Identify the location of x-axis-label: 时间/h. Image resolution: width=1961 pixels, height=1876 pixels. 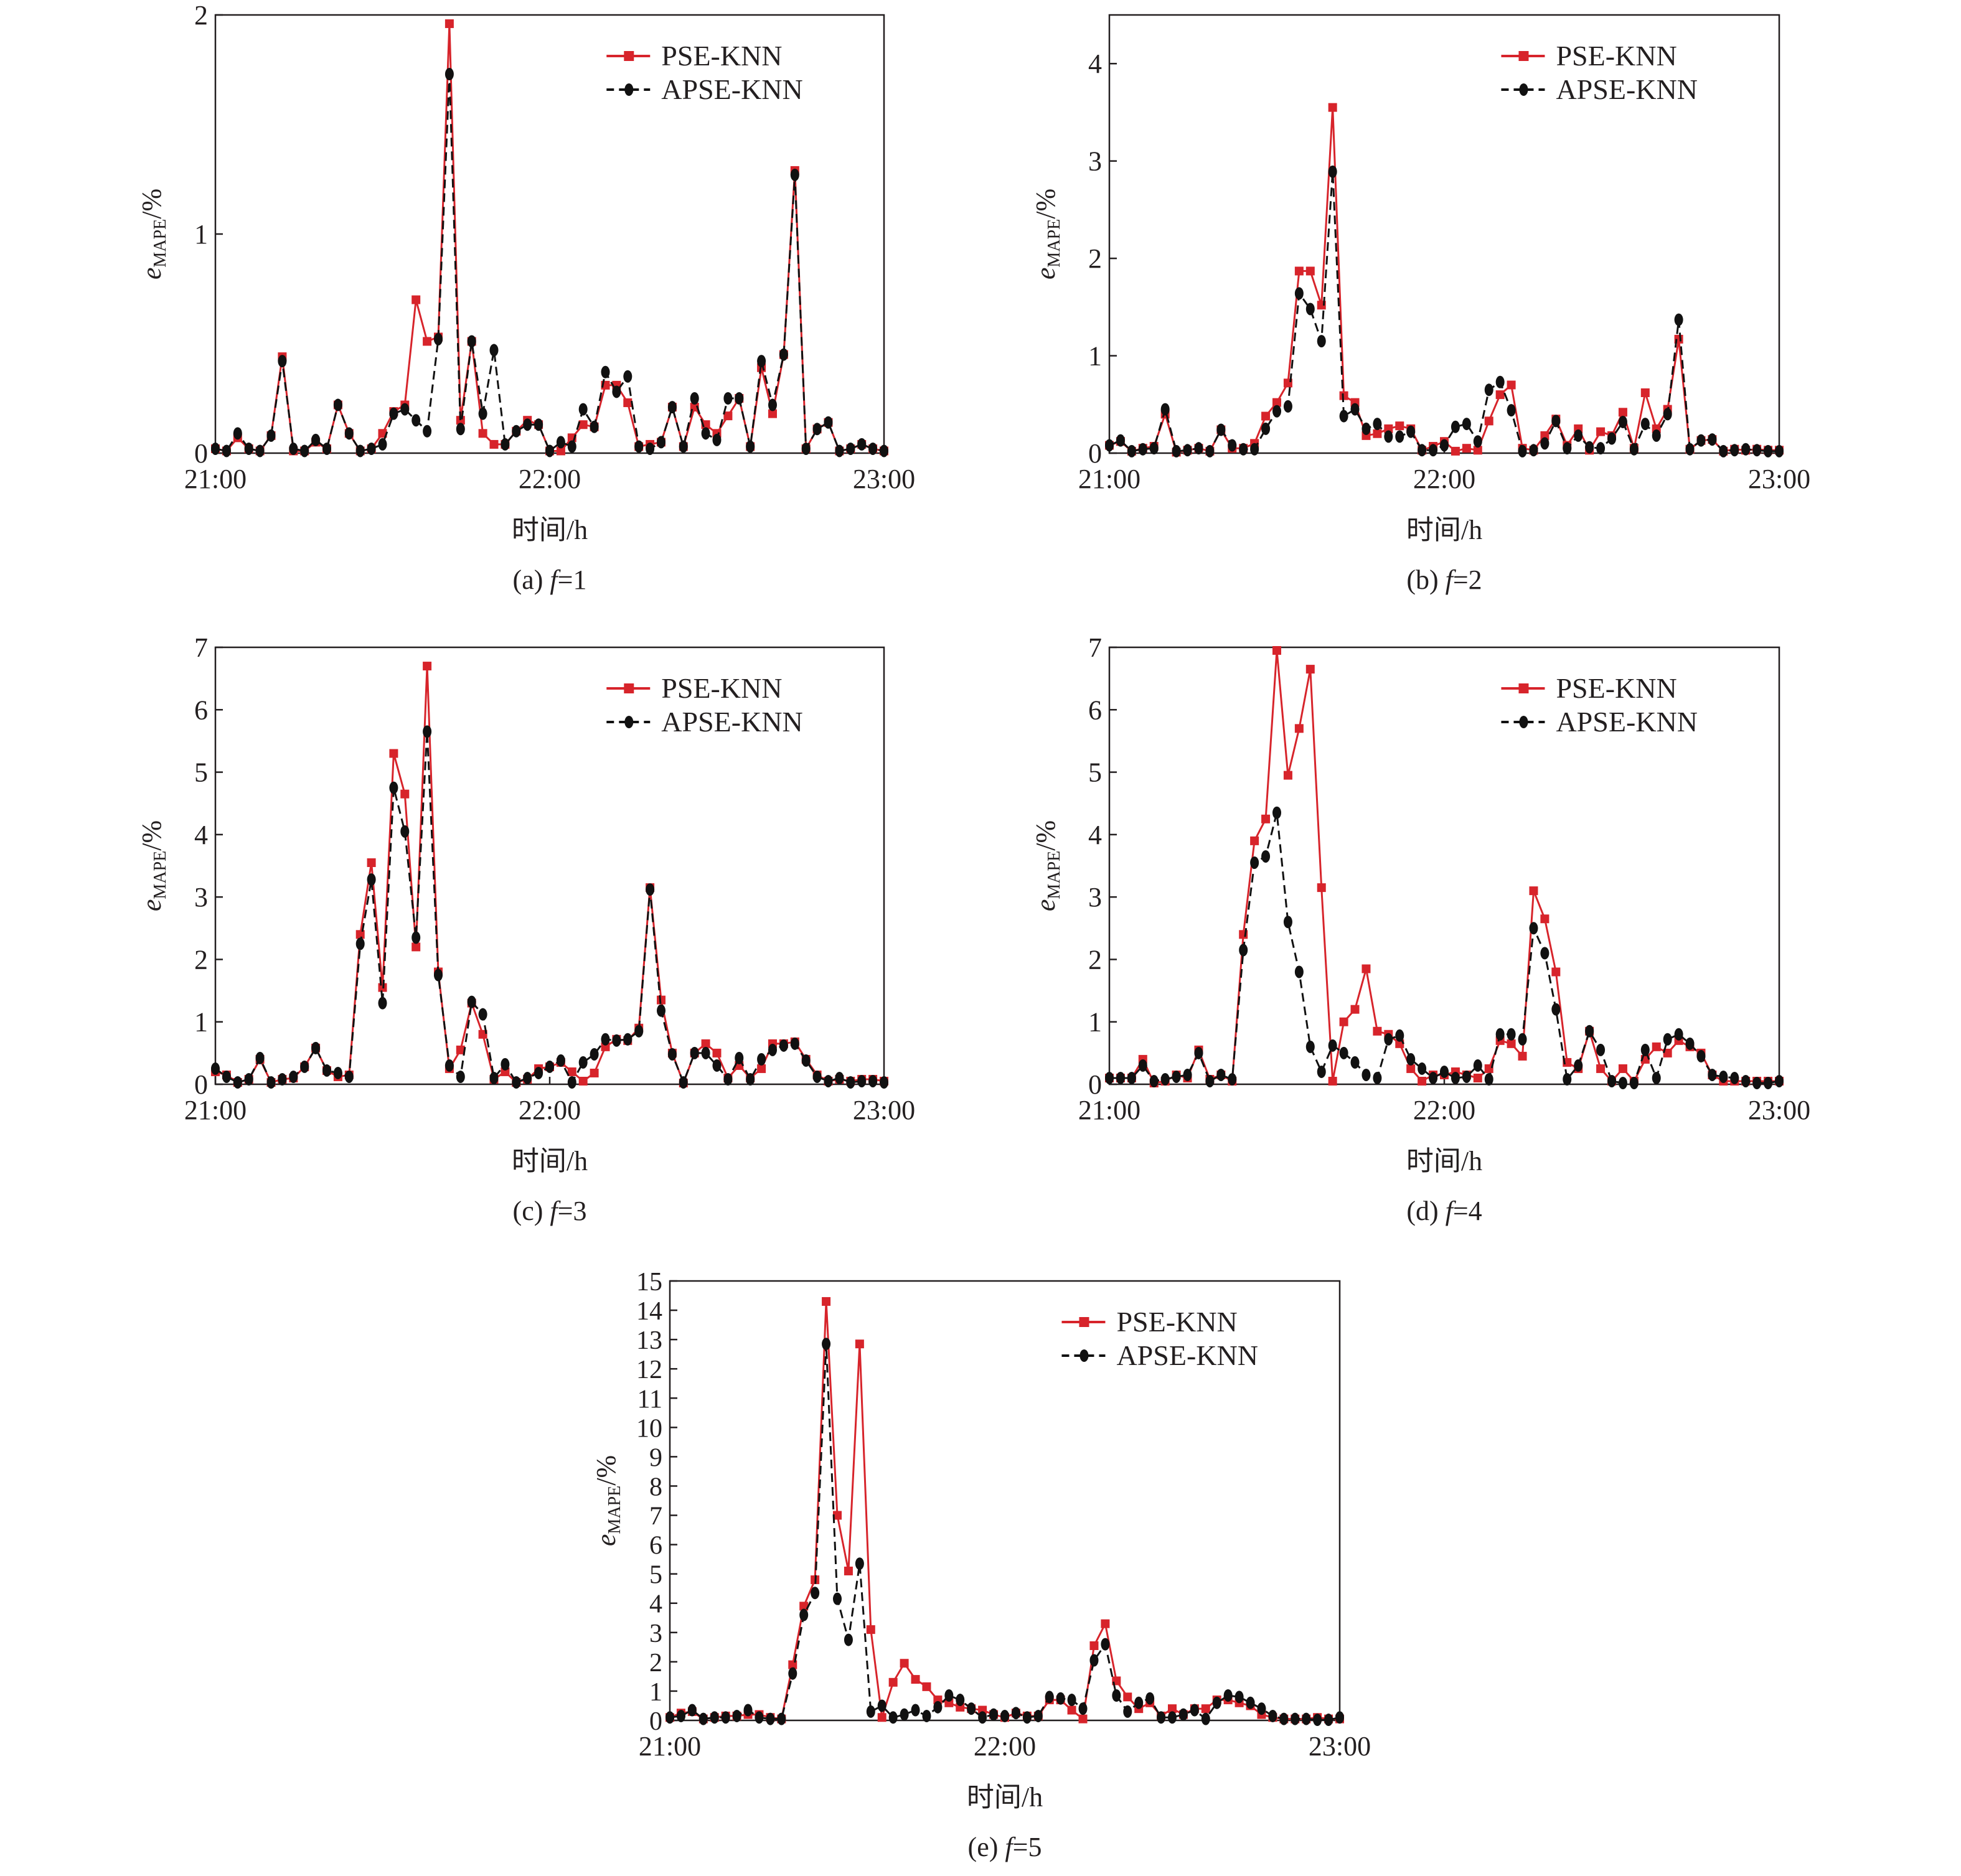
(550, 1161).